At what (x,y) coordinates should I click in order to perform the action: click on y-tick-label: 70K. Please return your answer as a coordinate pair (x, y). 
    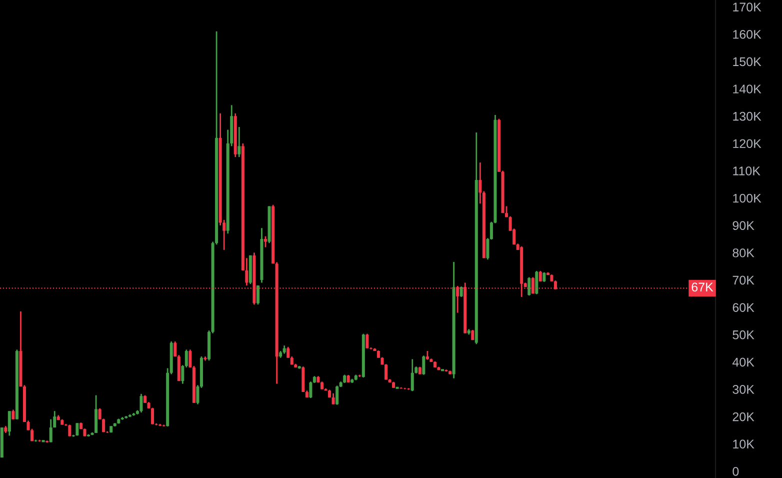
    Looking at the image, I should click on (743, 280).